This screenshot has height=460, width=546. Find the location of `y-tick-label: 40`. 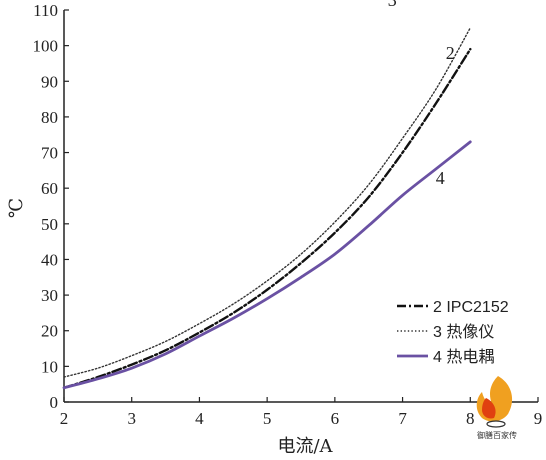

y-tick-label: 40 is located at coordinates (49, 259).